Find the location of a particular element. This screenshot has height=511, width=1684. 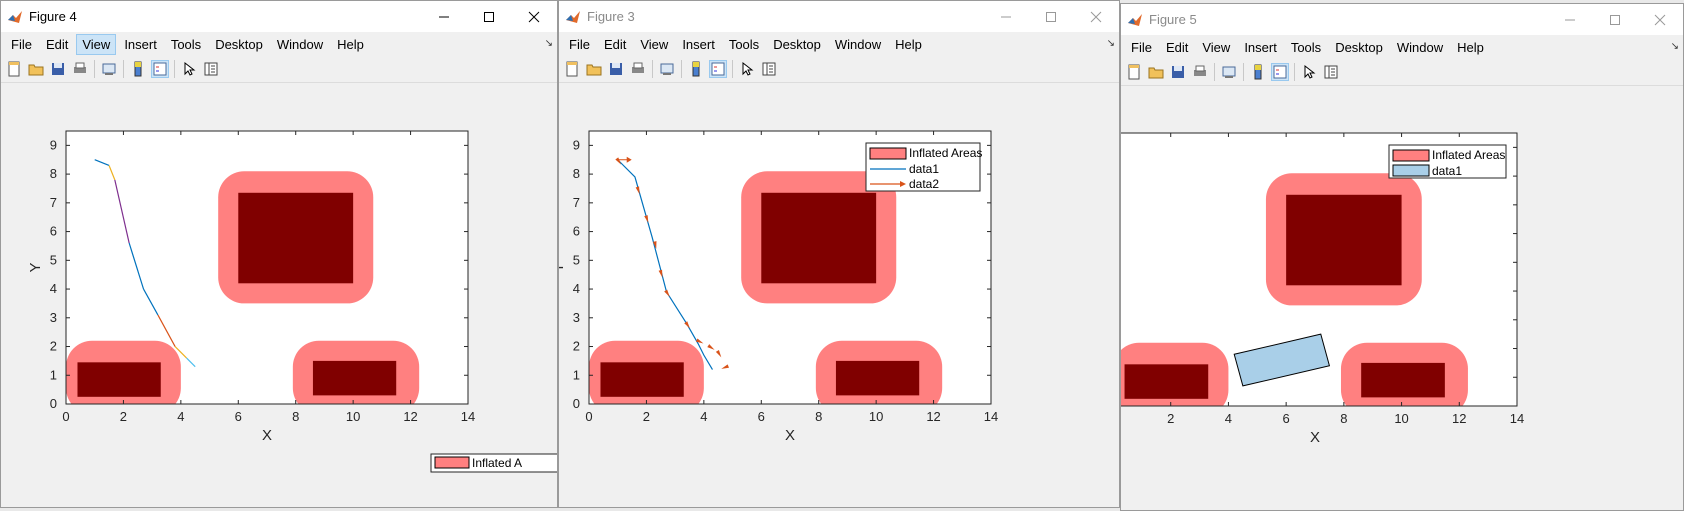

obstacle is located at coordinates (296, 238).